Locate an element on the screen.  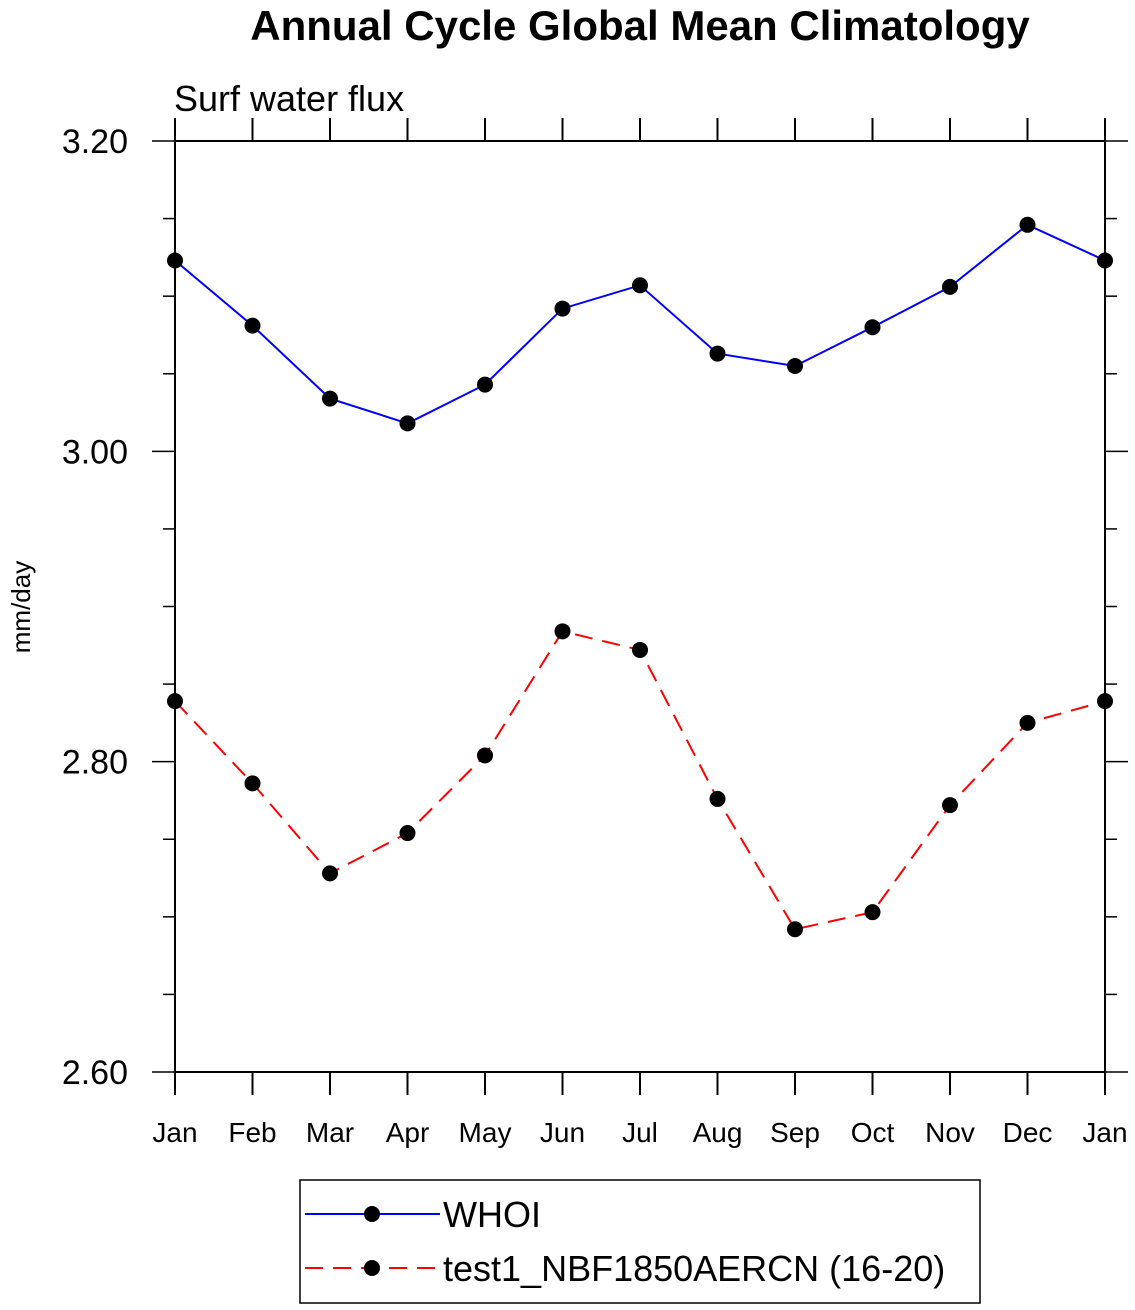
legend-box is located at coordinates (640, 1241).